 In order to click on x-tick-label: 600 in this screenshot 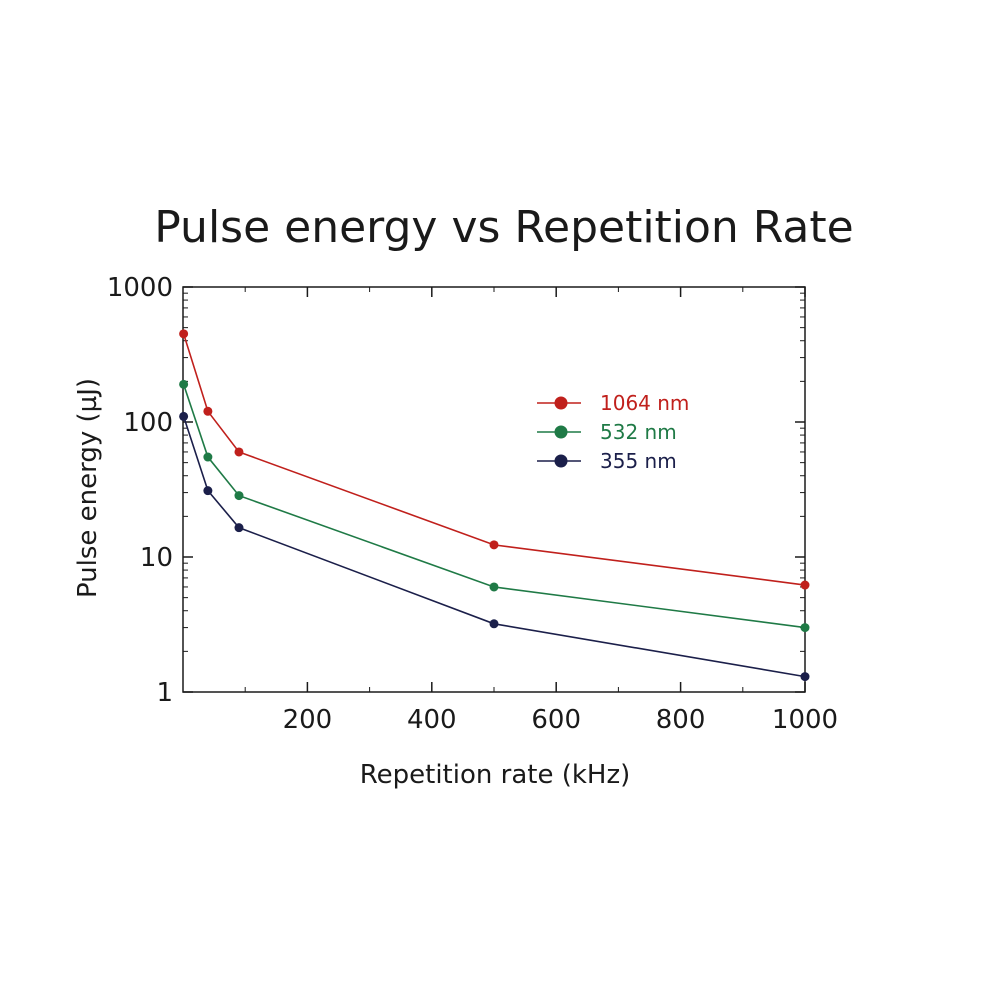, I will do `click(556, 720)`.